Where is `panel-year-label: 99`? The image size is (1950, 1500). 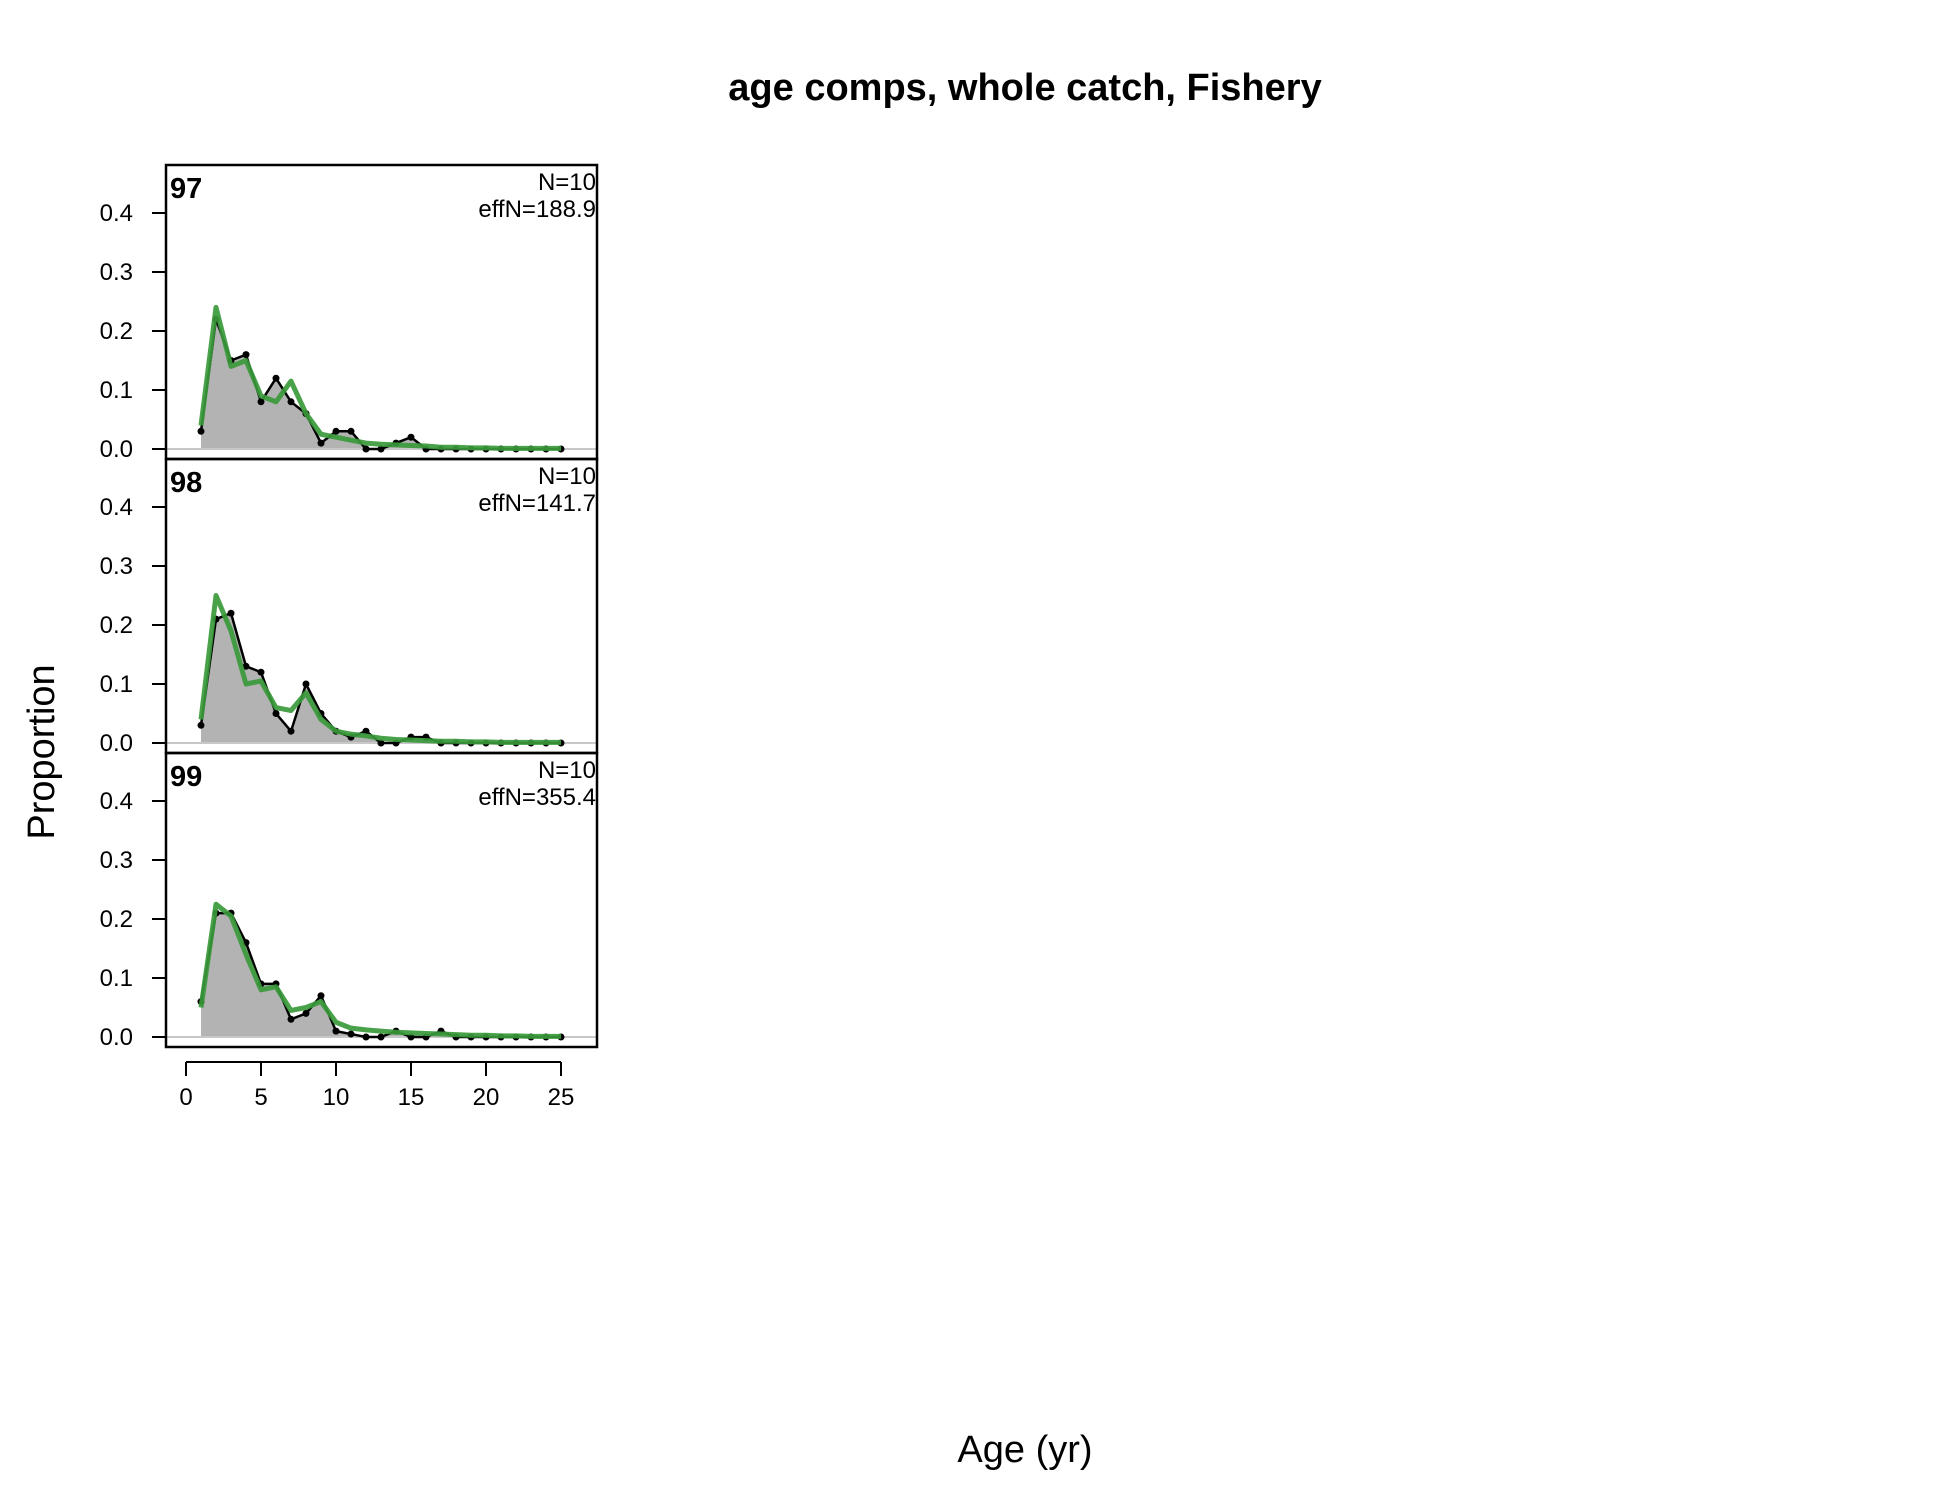
panel-year-label: 99 is located at coordinates (186, 777).